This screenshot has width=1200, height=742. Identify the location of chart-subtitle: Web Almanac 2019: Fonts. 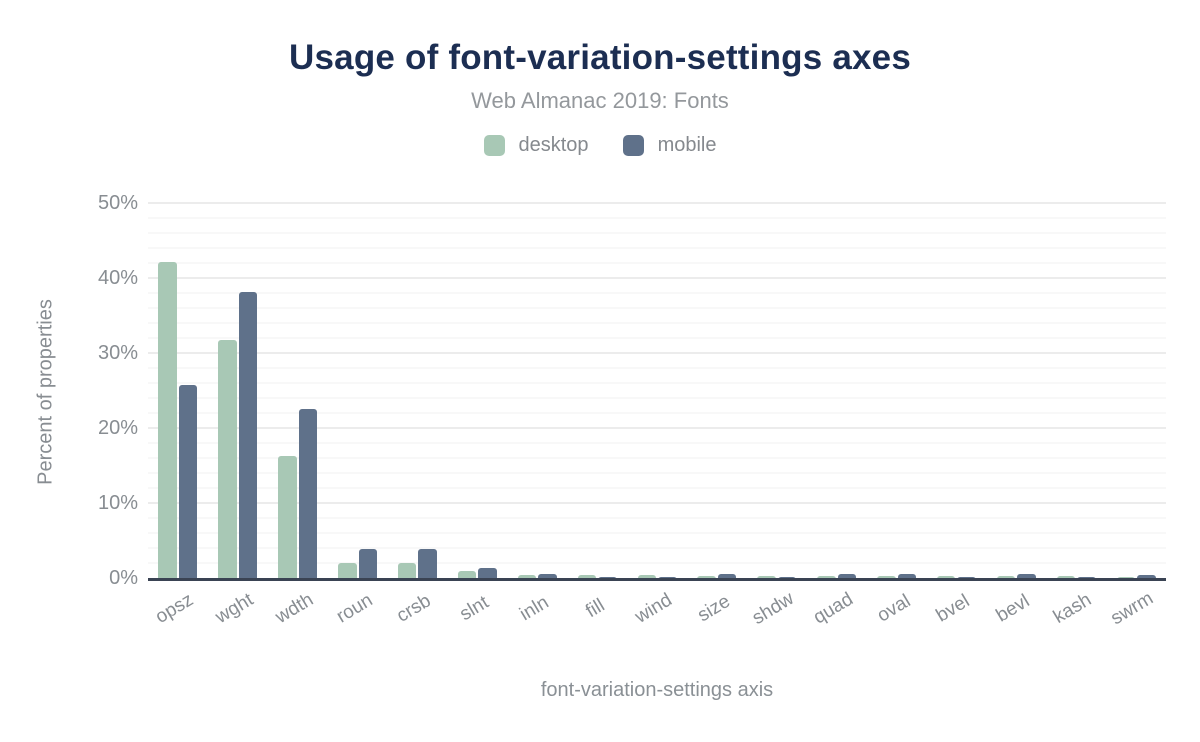
(600, 100).